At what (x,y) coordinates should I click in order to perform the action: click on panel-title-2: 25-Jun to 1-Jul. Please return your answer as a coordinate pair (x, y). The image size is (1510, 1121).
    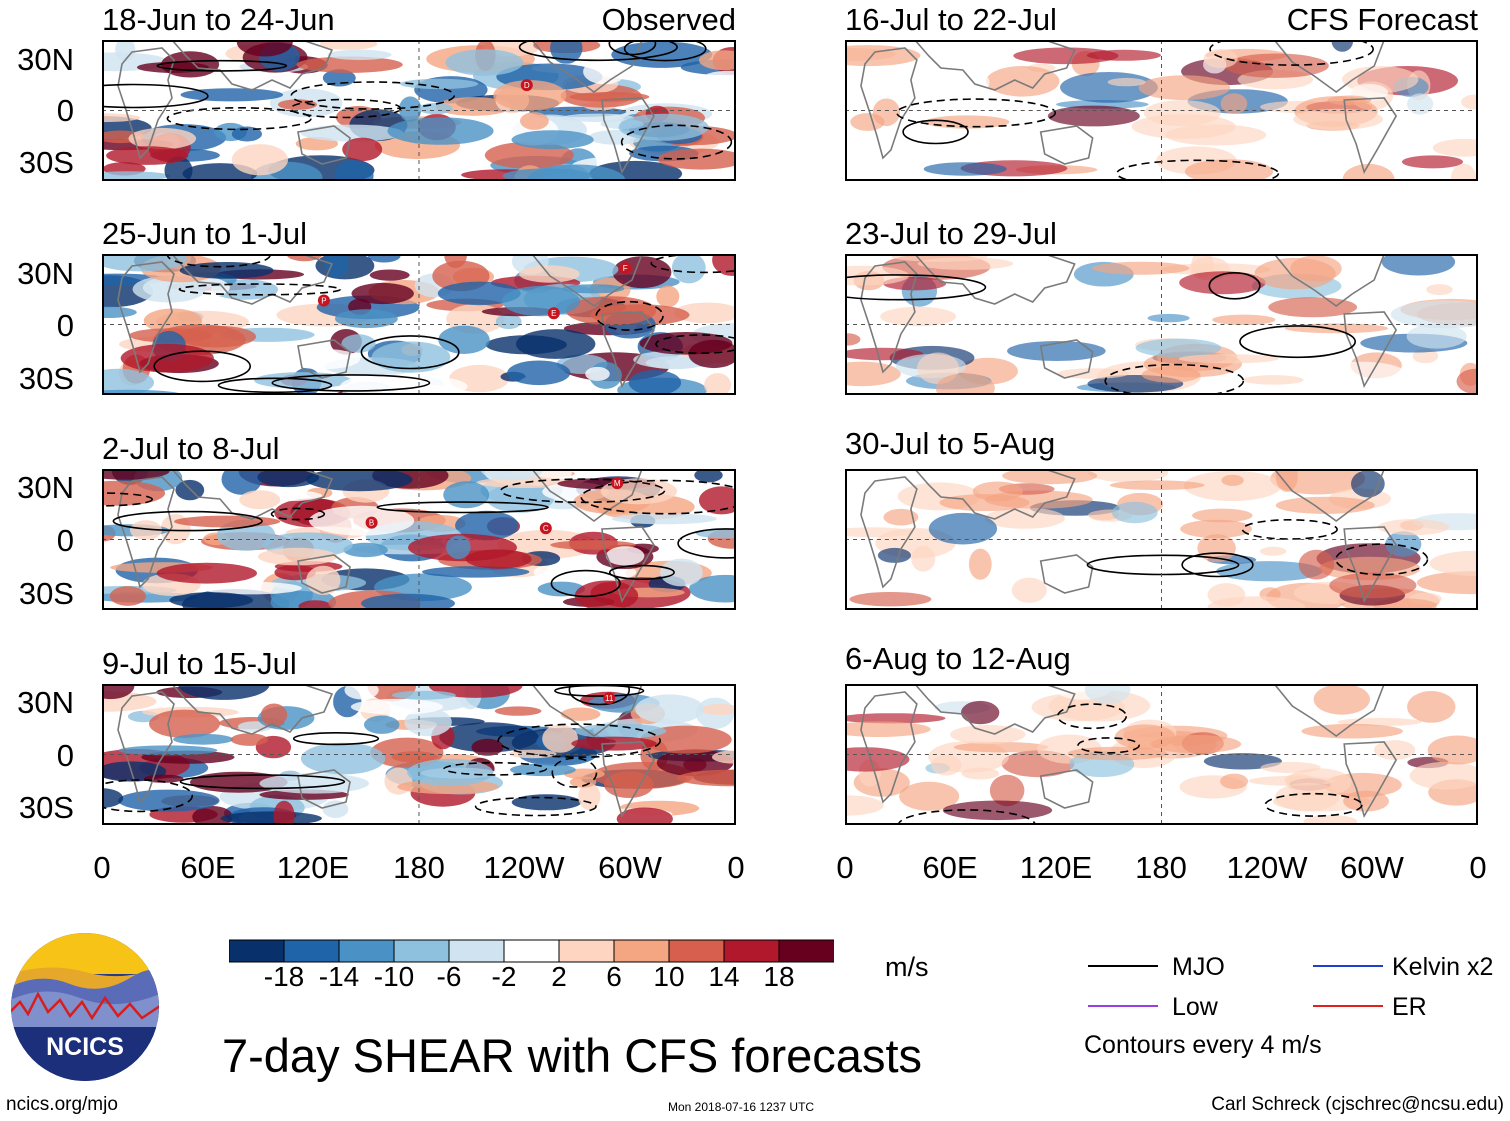
    Looking at the image, I should click on (205, 233).